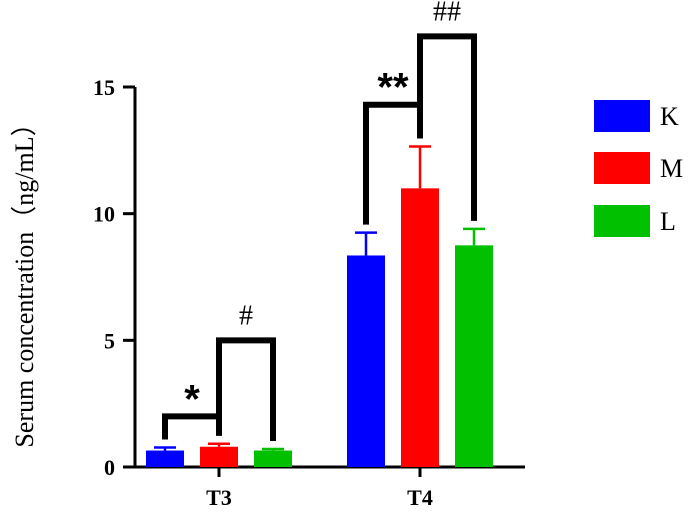 This screenshot has height=517, width=689. What do you see at coordinates (109, 340) in the screenshot?
I see `y-tick-label: 5` at bounding box center [109, 340].